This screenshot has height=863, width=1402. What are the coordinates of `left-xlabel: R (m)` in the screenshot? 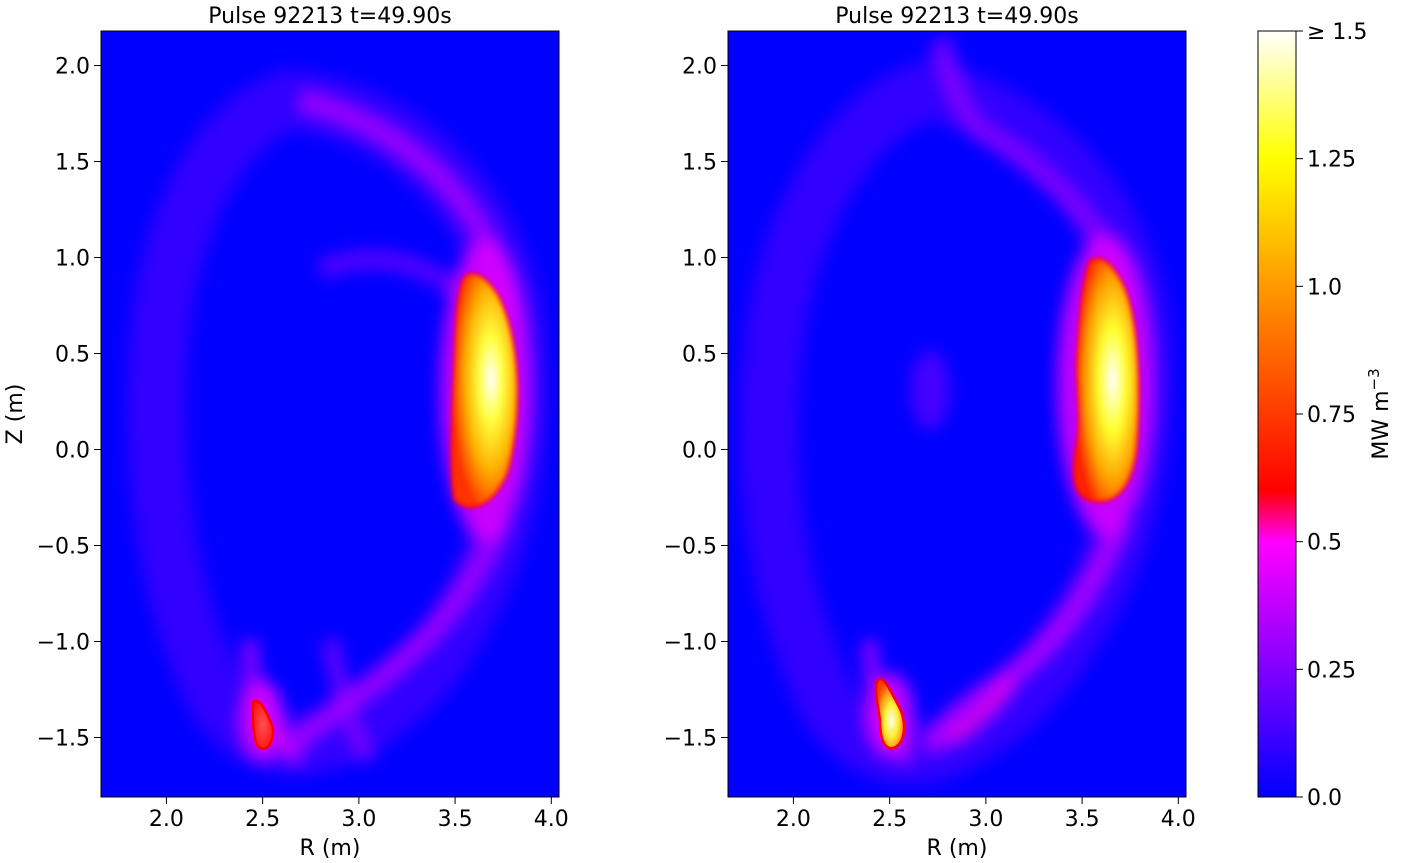 It's located at (330, 848).